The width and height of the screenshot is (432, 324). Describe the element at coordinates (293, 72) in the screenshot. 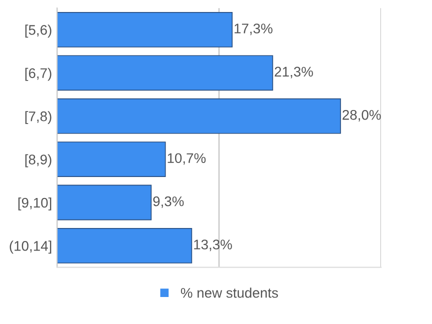

I see `data-label: 21,3%` at that location.